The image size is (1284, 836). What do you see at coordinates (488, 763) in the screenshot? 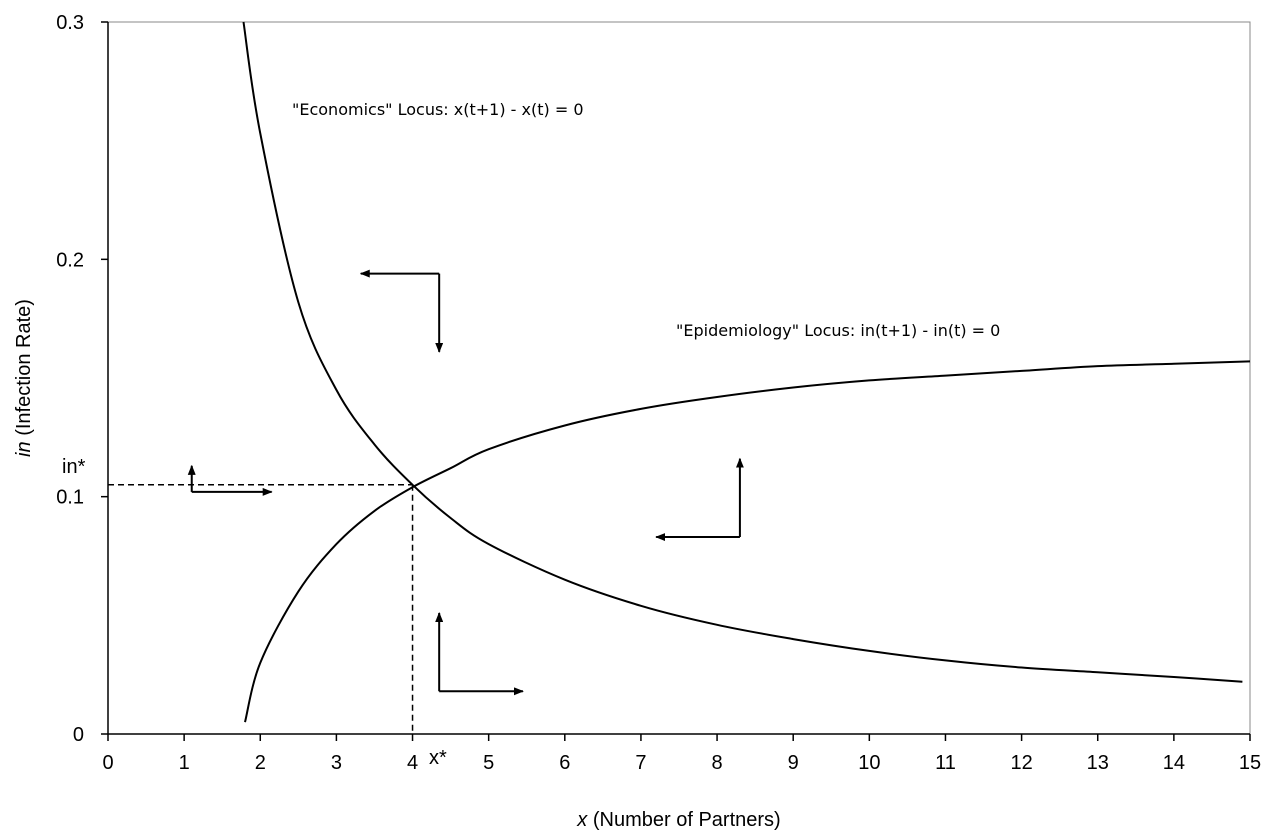
I see `x-tick-label: 5` at bounding box center [488, 763].